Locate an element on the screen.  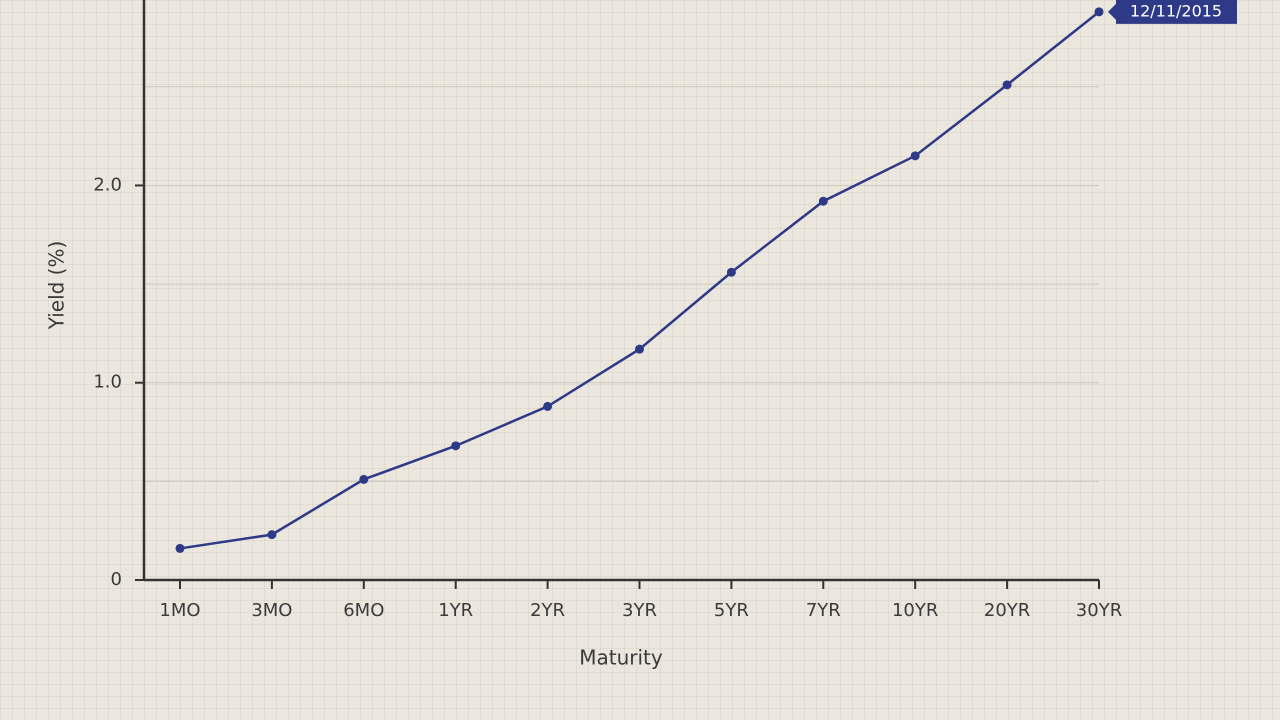
x-tick-label: 1YR is located at coordinates (455, 610).